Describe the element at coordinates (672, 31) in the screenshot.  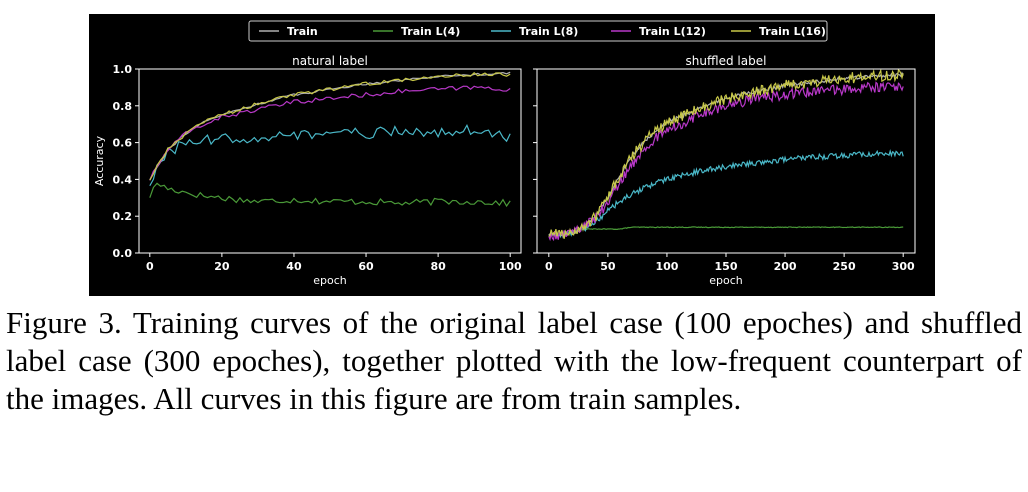
I see `legend-label-3: Train L(12)` at that location.